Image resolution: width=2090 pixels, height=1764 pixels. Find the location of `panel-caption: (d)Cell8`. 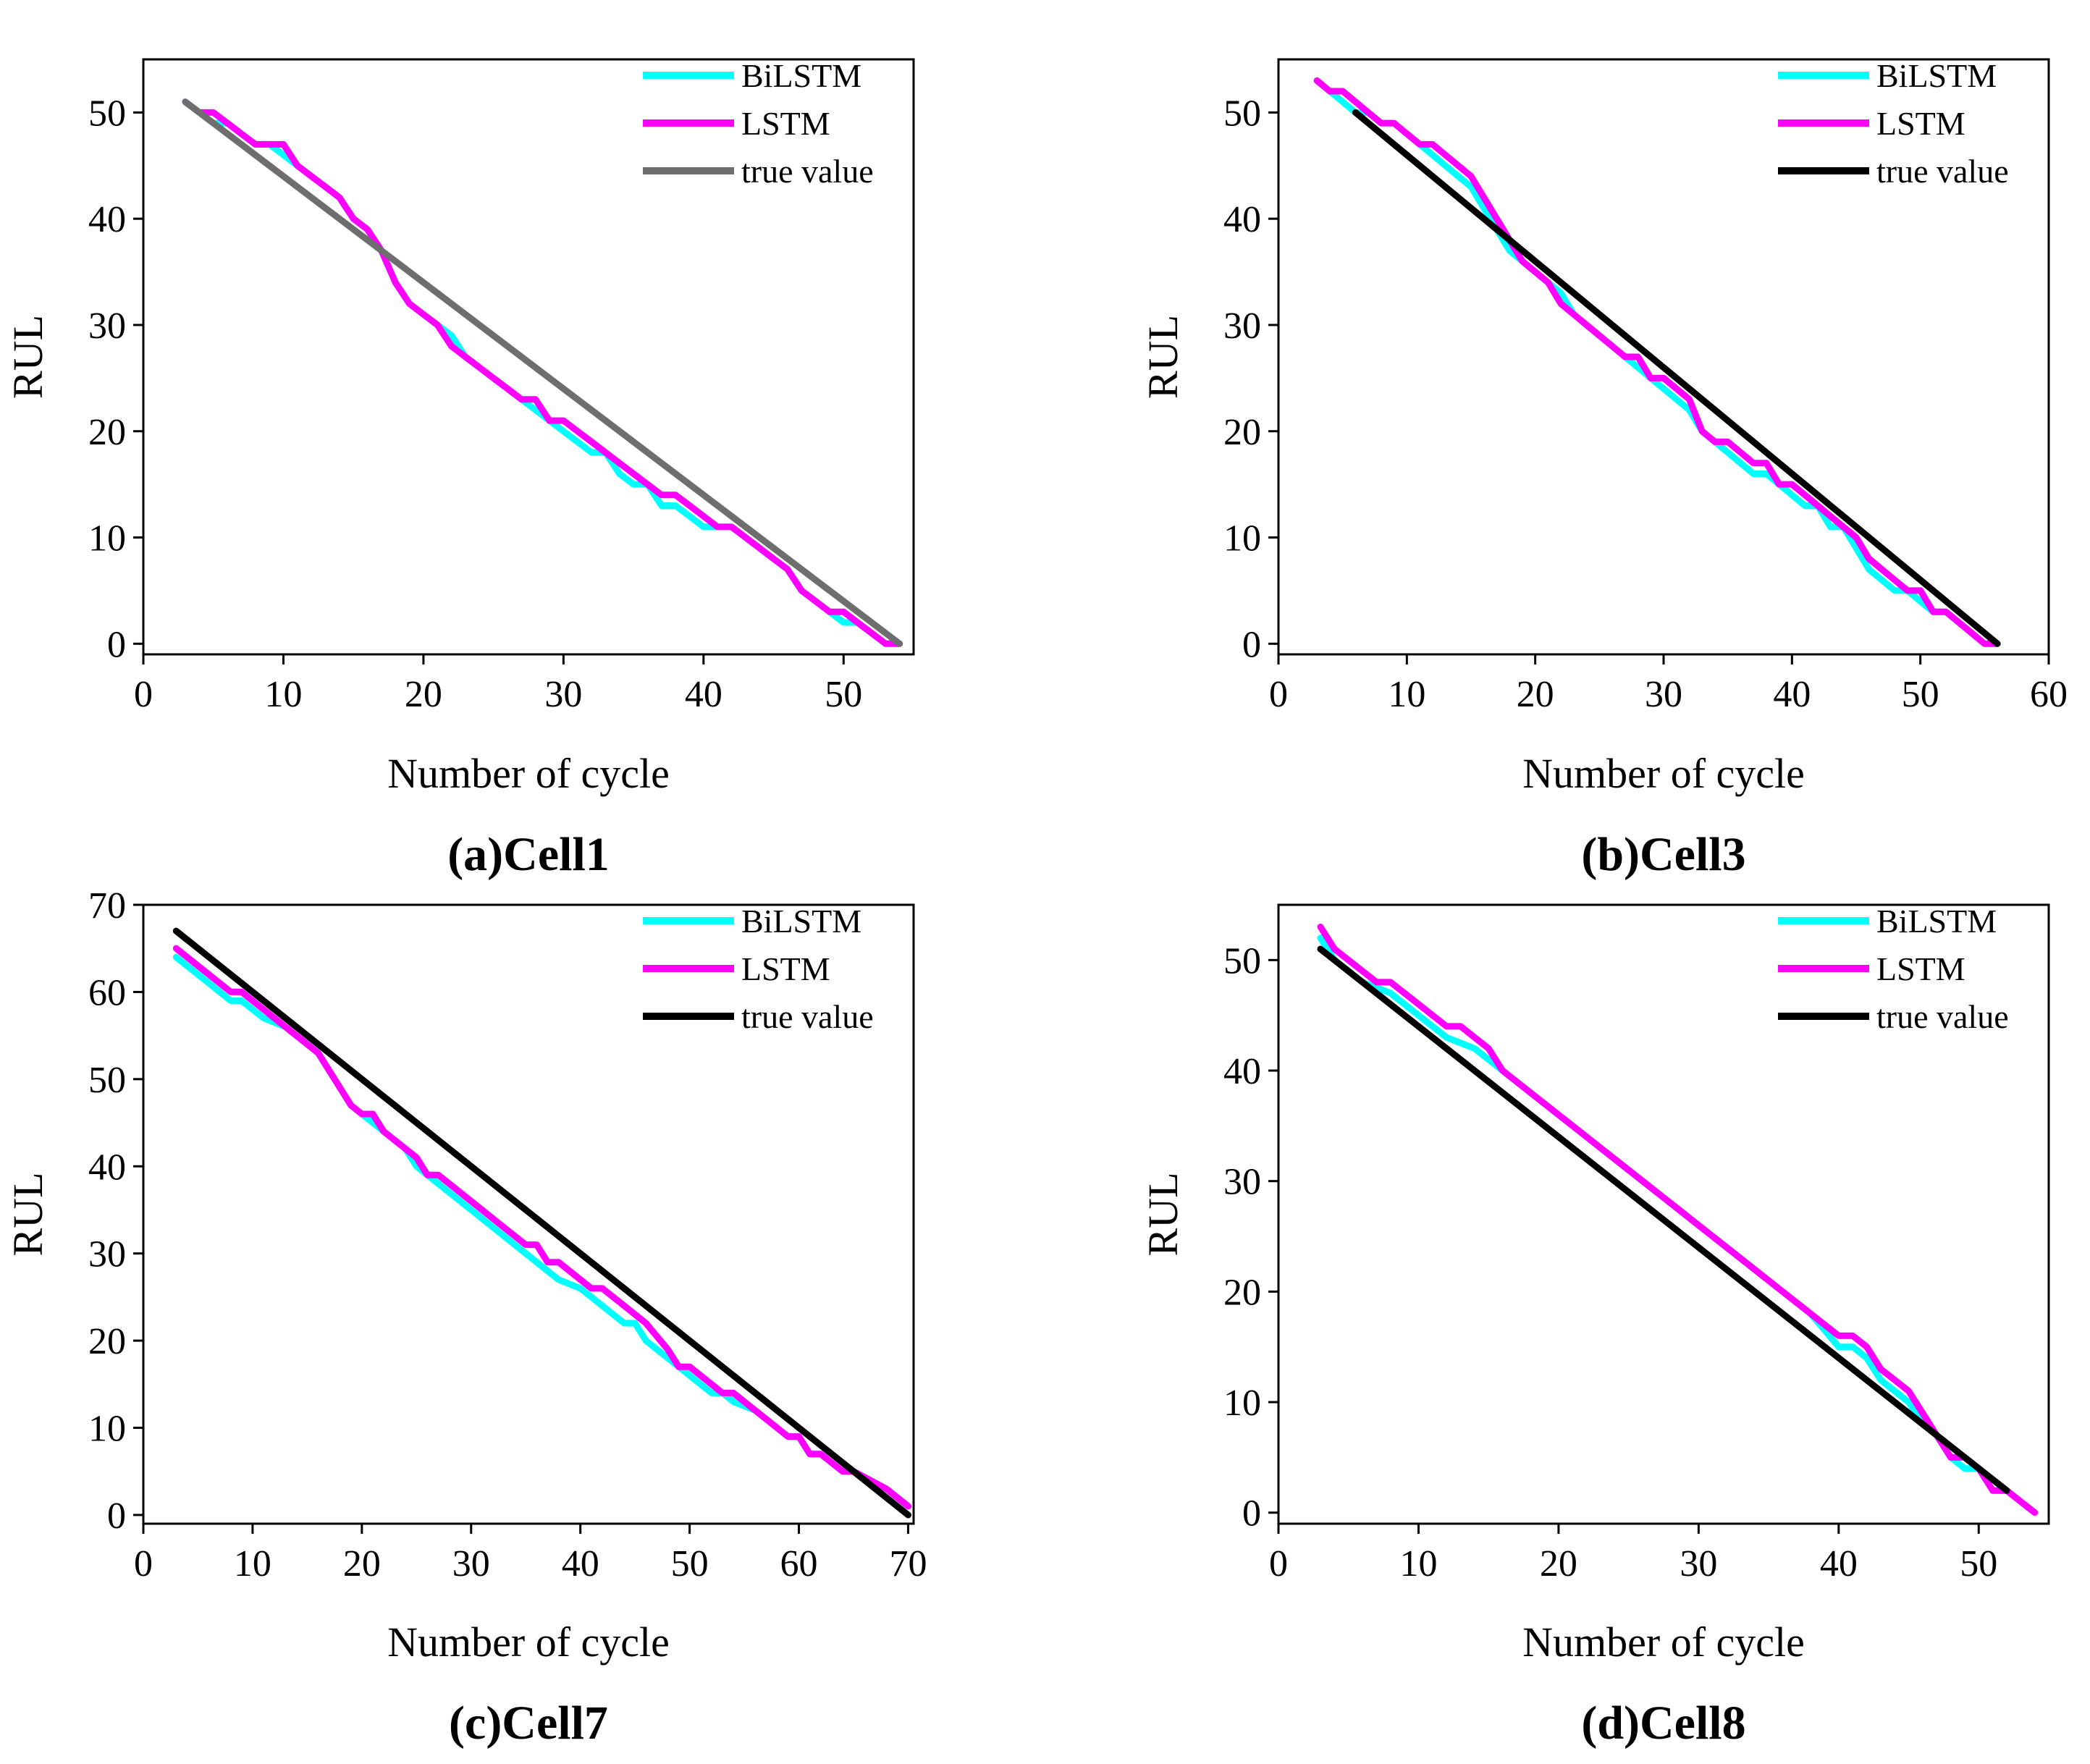

panel-caption: (d)Cell8 is located at coordinates (1663, 1723).